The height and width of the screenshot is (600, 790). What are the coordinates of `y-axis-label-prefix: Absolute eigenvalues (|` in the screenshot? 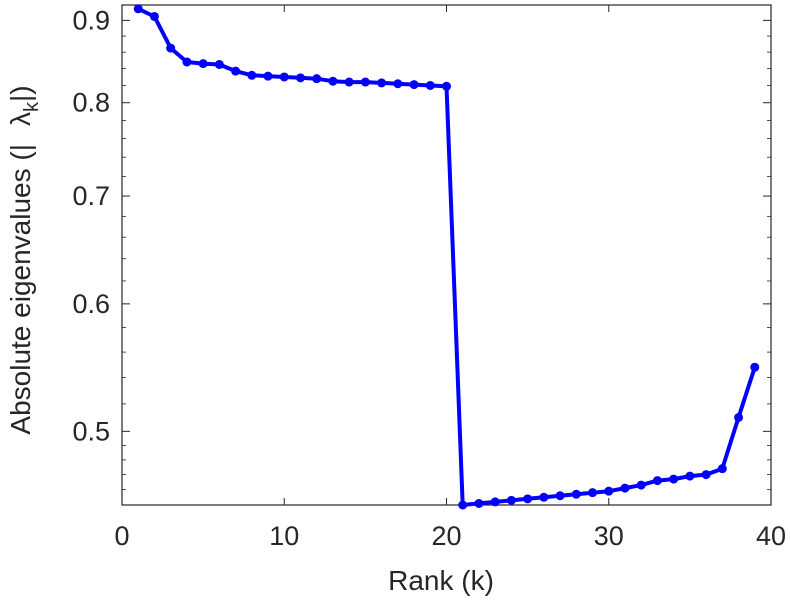 It's located at (20, 289).